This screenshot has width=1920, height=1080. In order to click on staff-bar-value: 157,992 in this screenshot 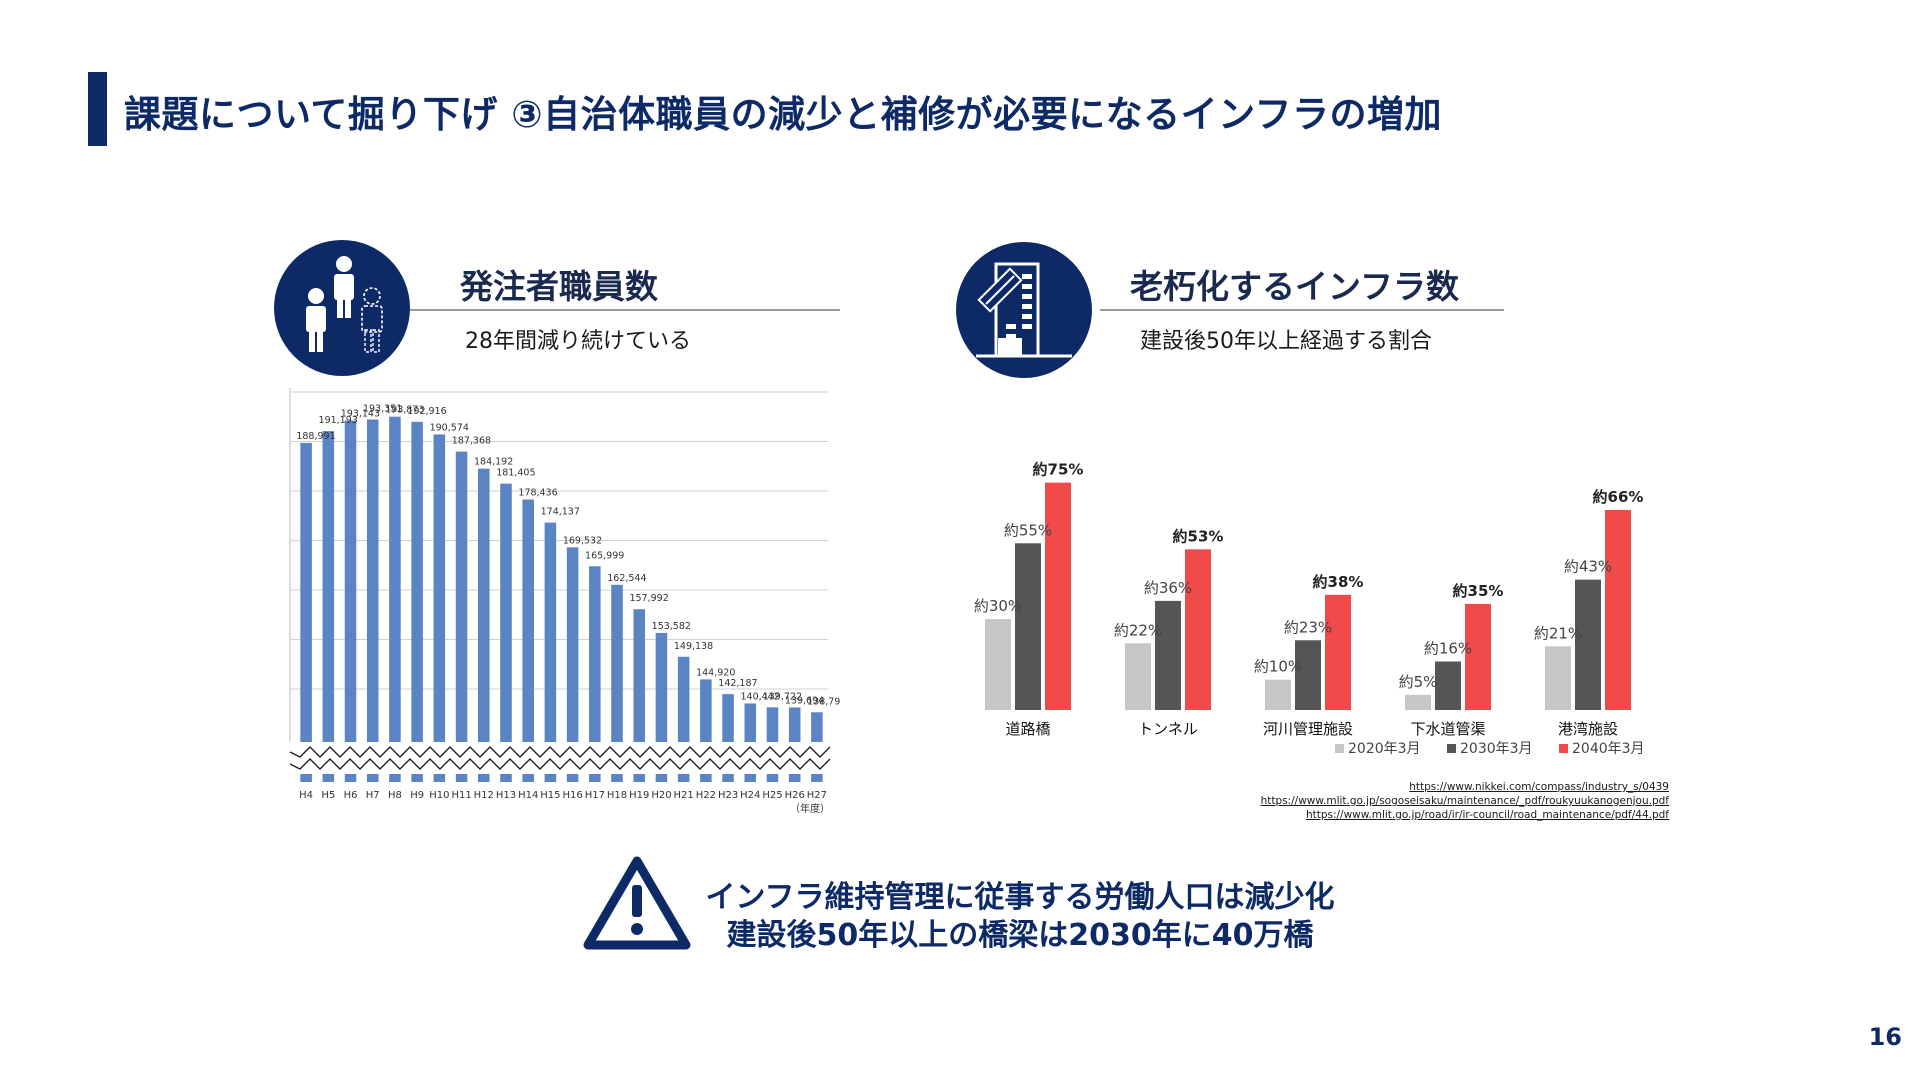, I will do `click(648, 598)`.